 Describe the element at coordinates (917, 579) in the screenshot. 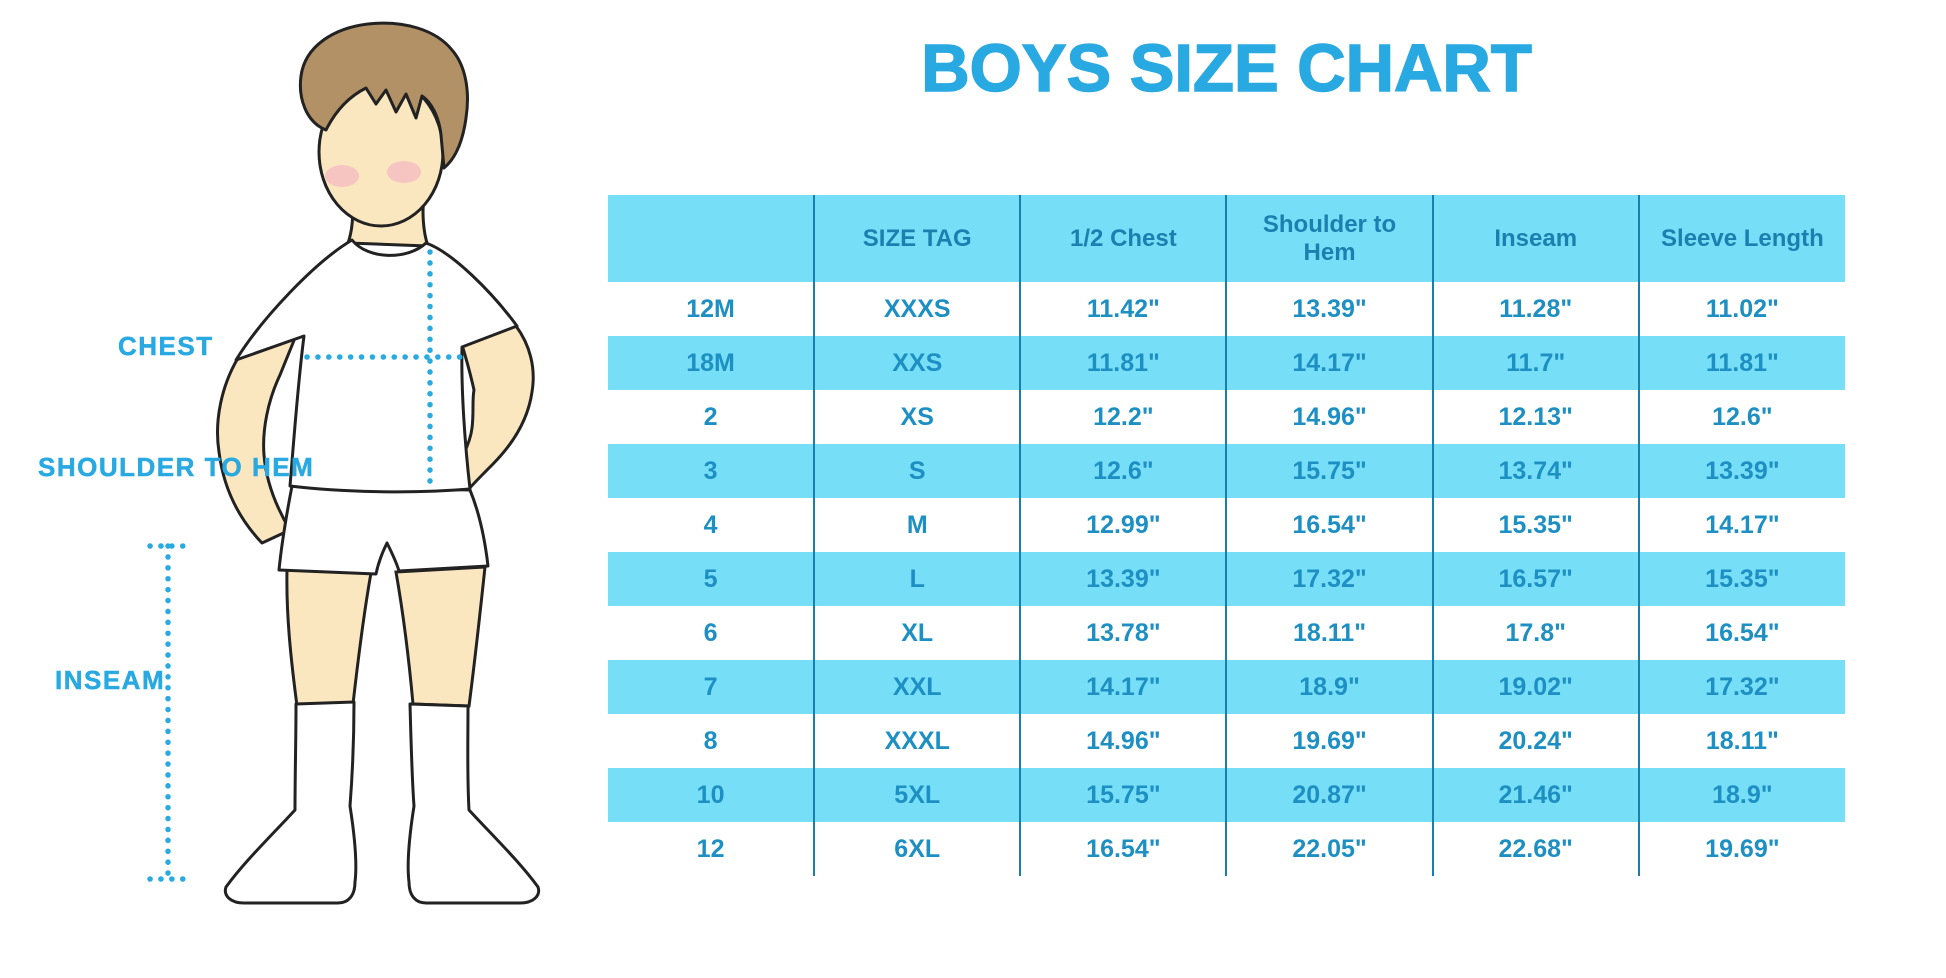

I see `table-cell: L` at that location.